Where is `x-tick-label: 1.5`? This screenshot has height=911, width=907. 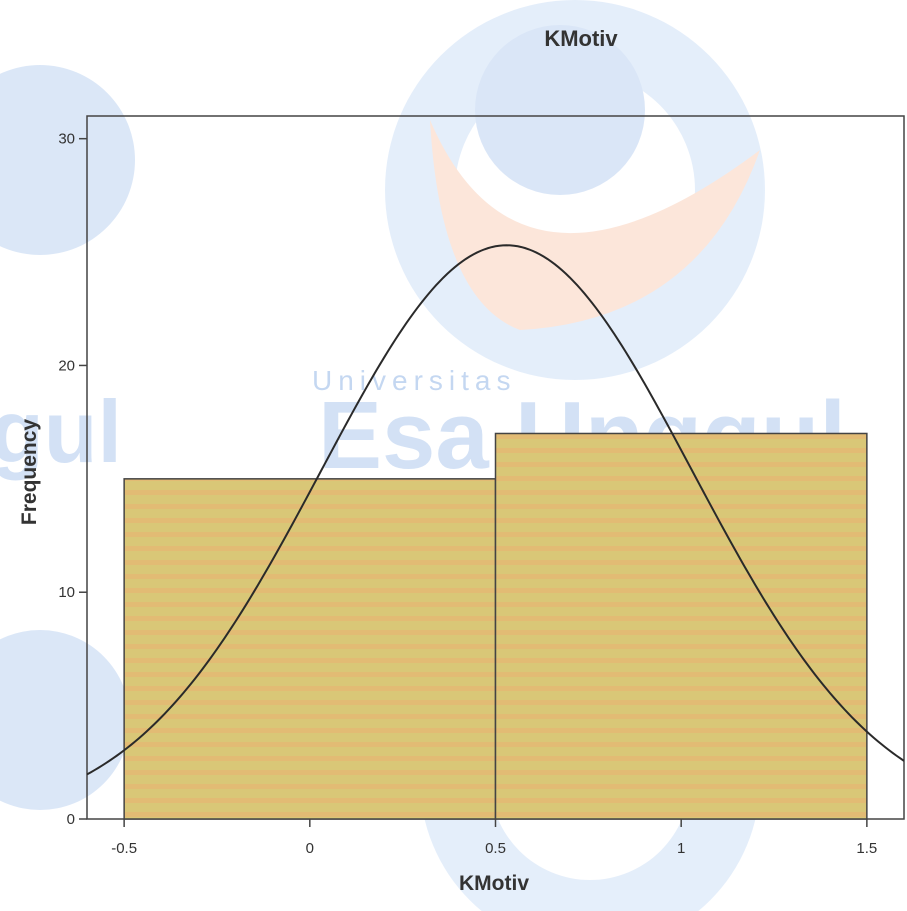
x-tick-label: 1.5 is located at coordinates (866, 848).